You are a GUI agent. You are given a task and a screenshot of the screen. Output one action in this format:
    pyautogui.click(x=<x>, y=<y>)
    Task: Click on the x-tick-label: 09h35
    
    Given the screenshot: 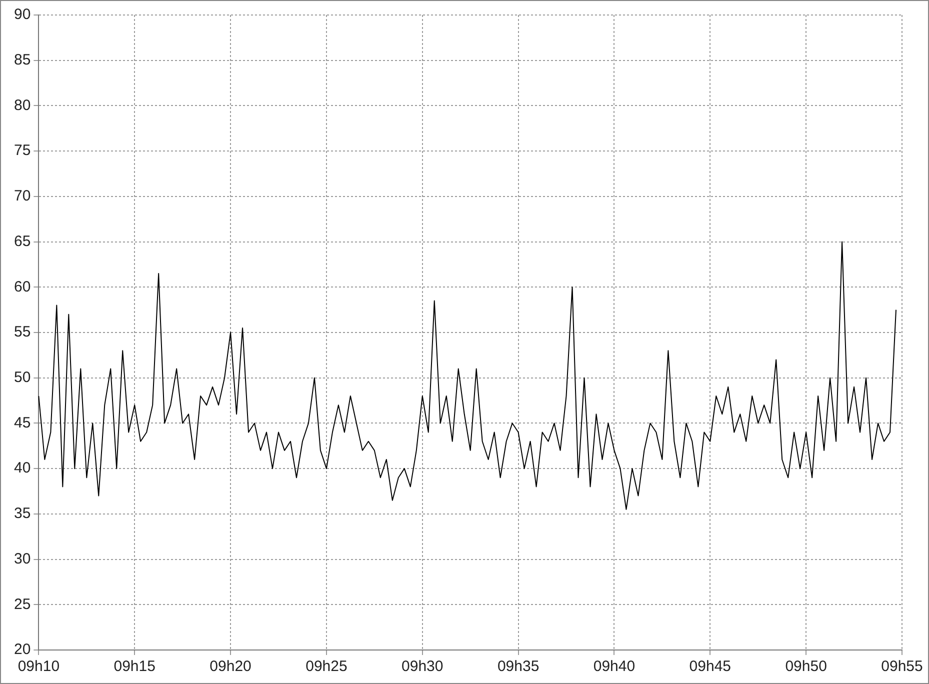 What is the action you would take?
    pyautogui.click(x=518, y=667)
    